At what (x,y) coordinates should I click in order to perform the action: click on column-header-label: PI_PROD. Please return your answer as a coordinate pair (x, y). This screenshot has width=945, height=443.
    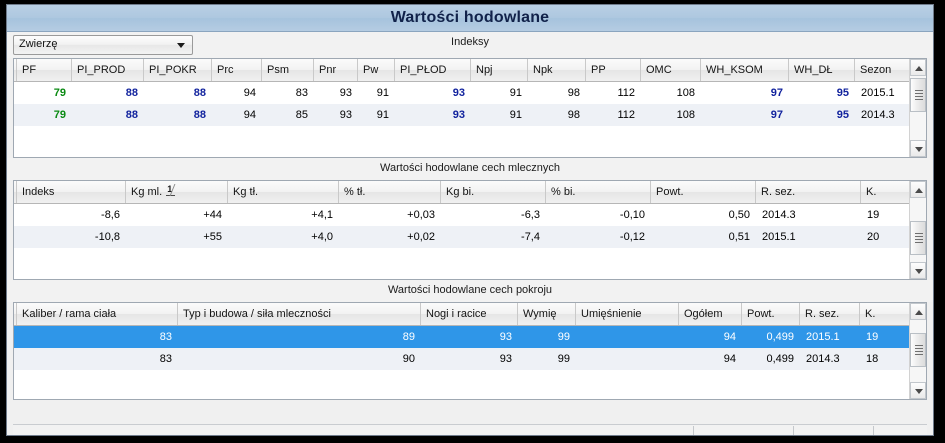
    Looking at the image, I should click on (101, 70).